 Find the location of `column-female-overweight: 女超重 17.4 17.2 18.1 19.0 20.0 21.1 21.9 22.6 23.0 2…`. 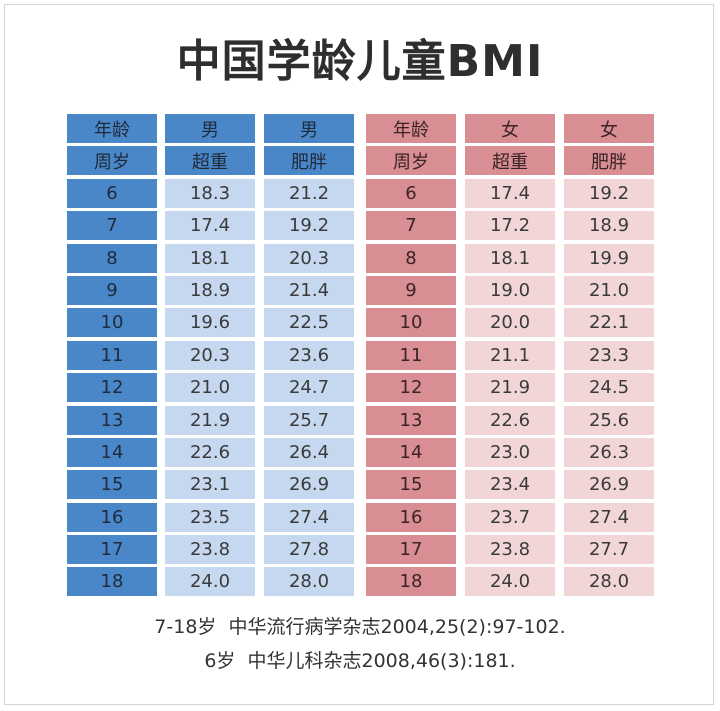

column-female-overweight: 女超重 17.4 17.2 18.1 19.0 20.0 21.1 21.9 22.6 23.0 2… is located at coordinates (510, 357).